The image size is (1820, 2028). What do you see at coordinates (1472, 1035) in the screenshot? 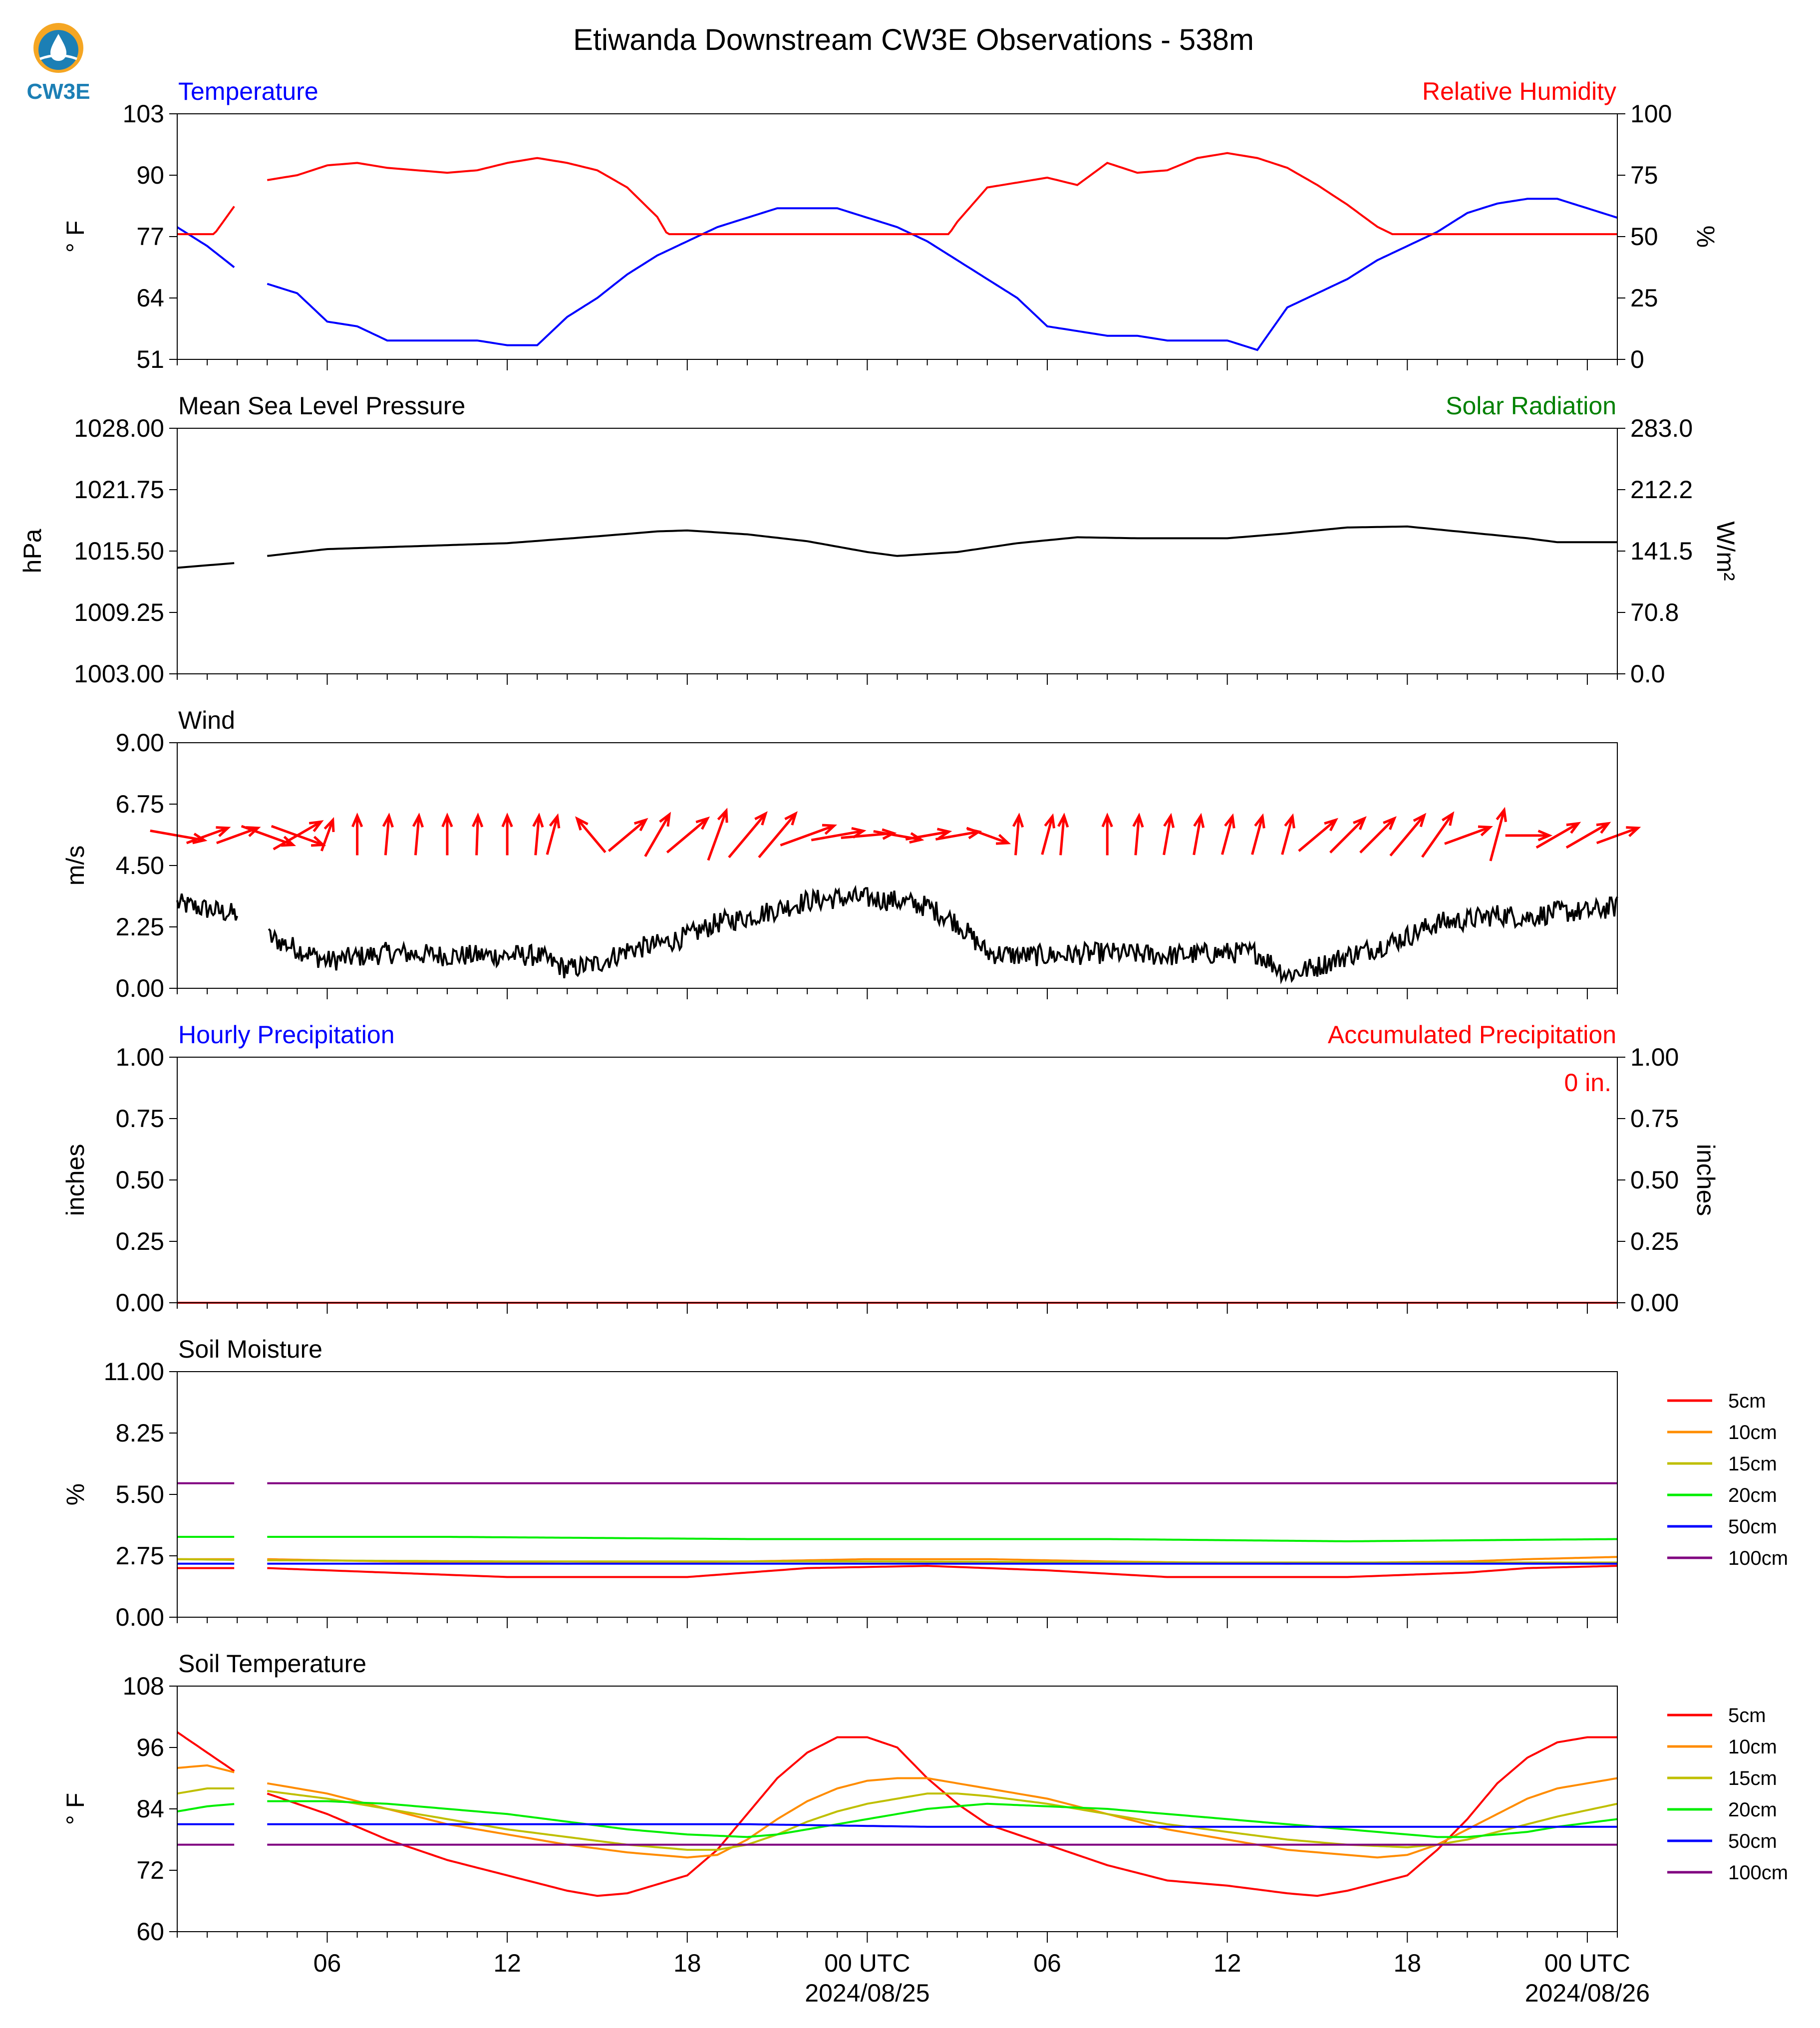
I see `panel-title-right: Accumulated Precipitation` at bounding box center [1472, 1035].